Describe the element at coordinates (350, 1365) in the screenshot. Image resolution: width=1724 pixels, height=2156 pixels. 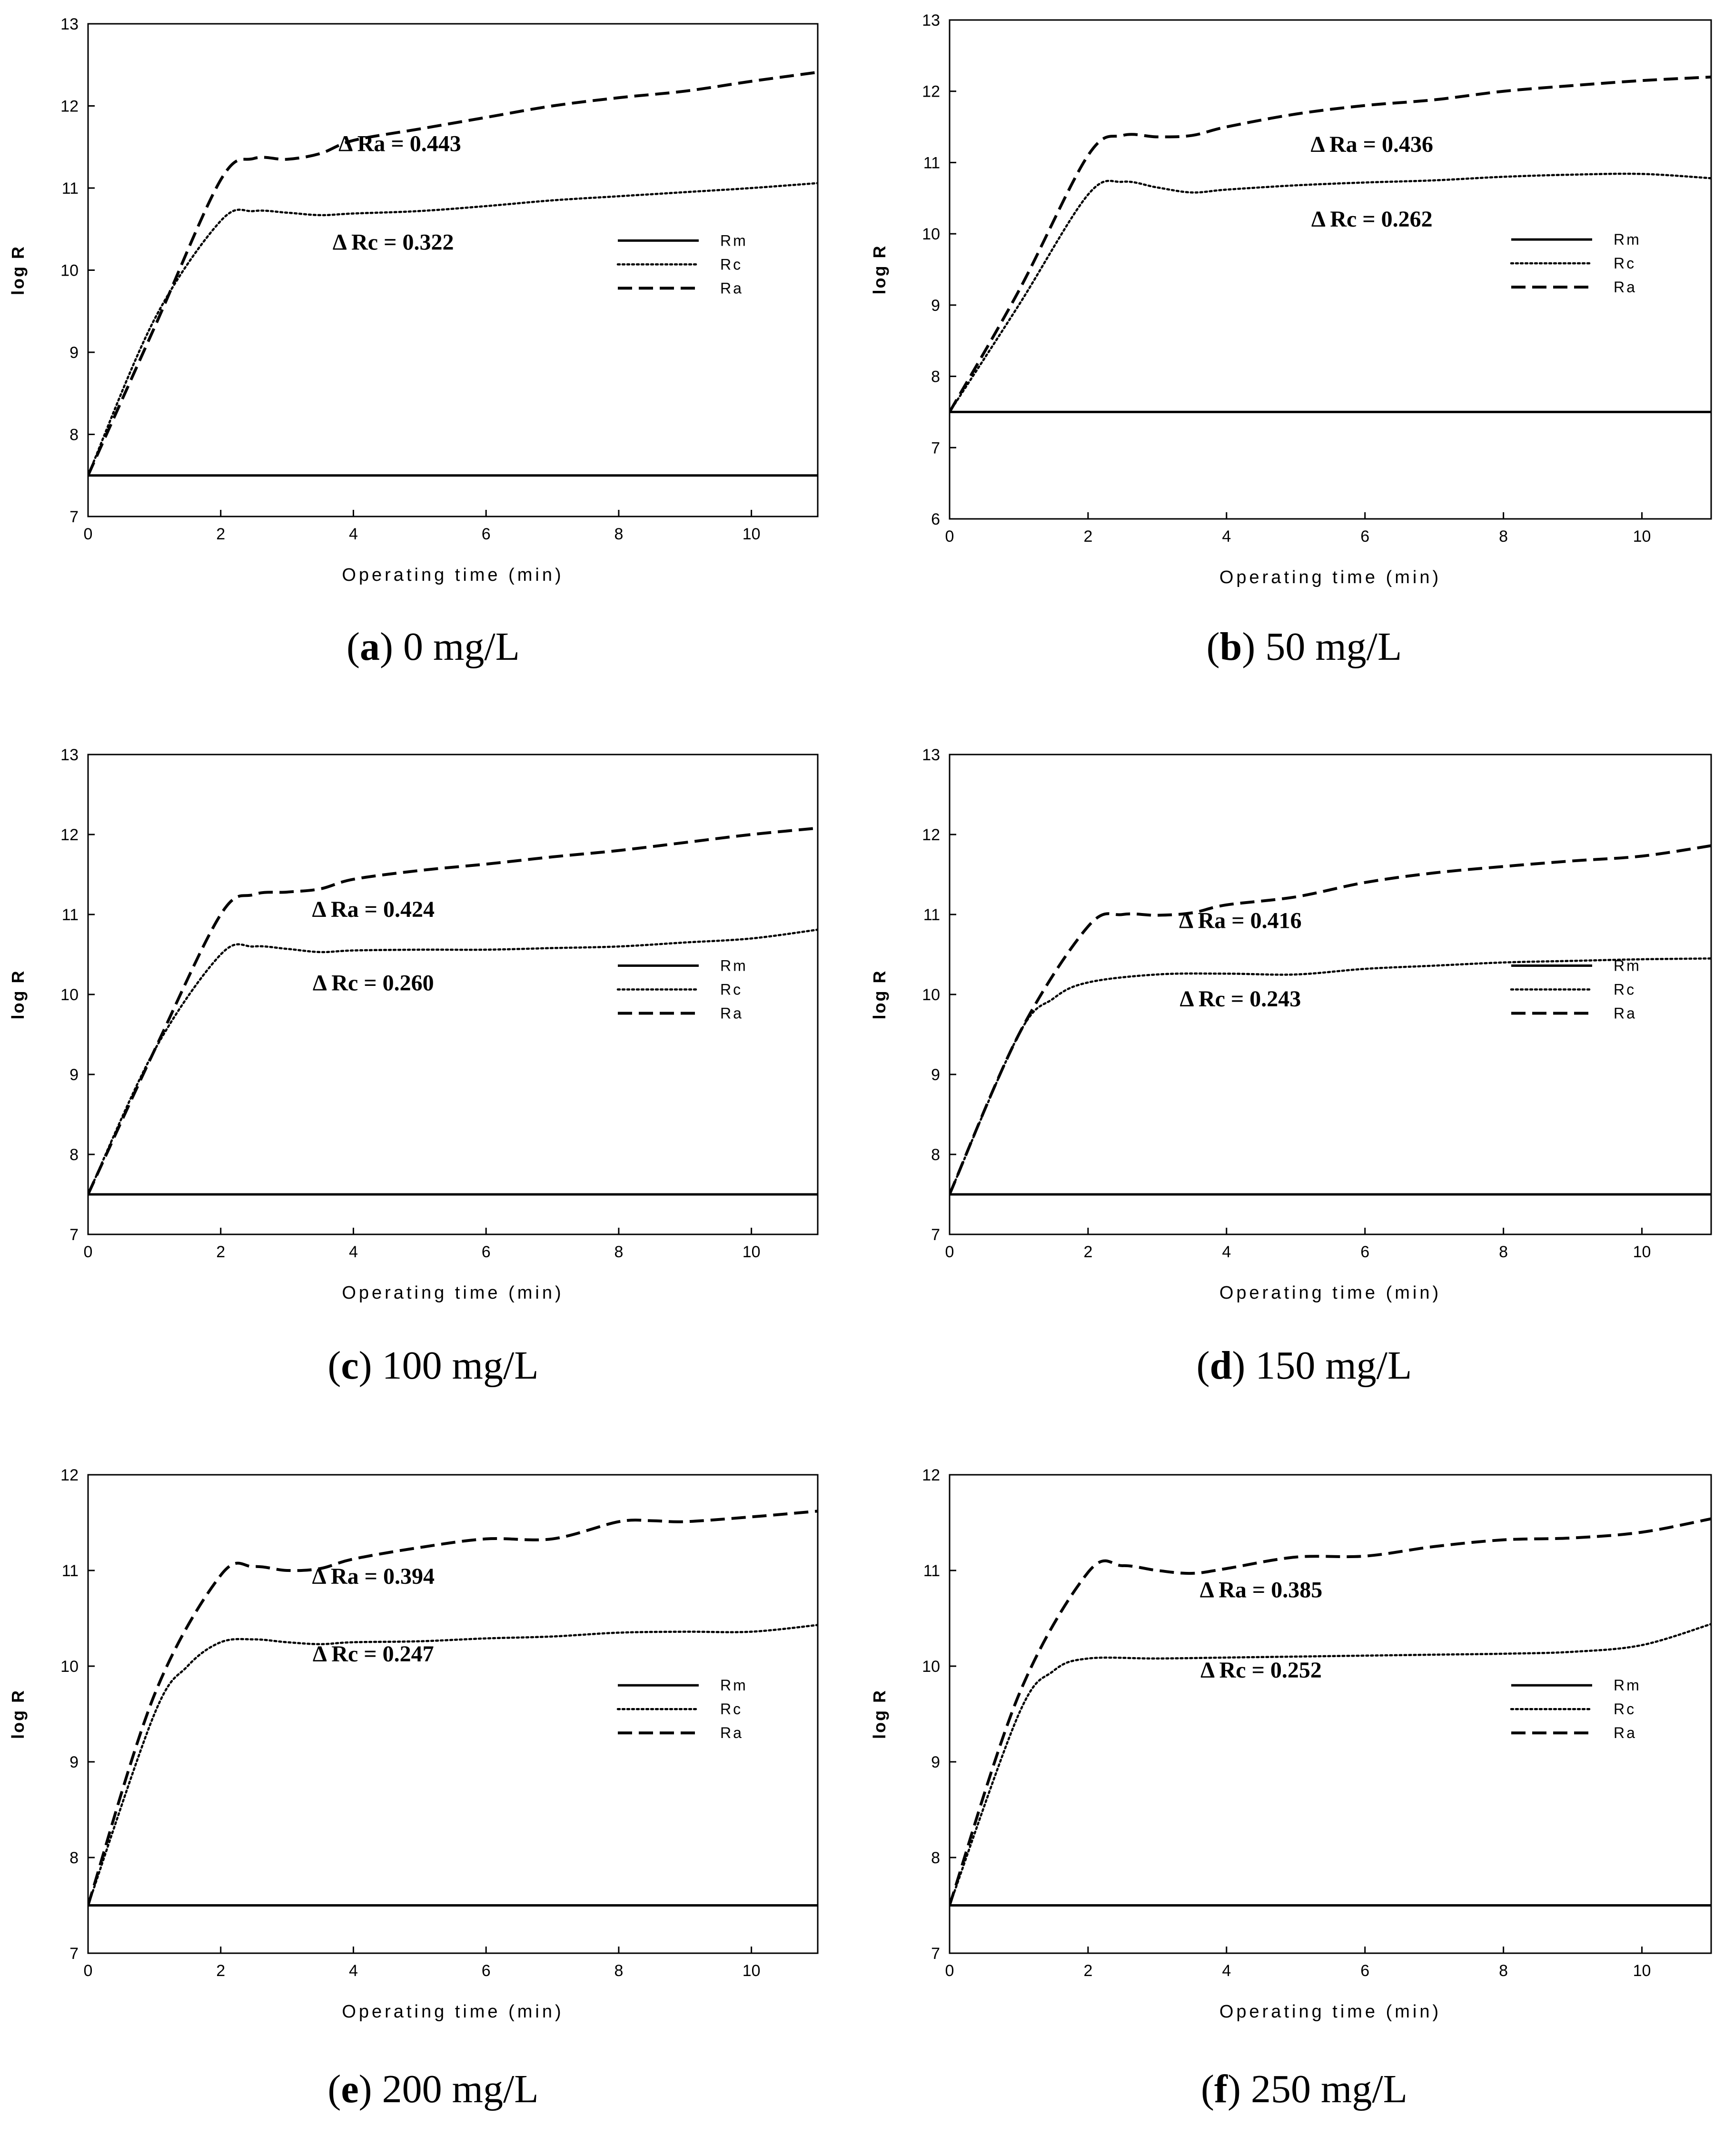
I see `caption-letter: c` at that location.